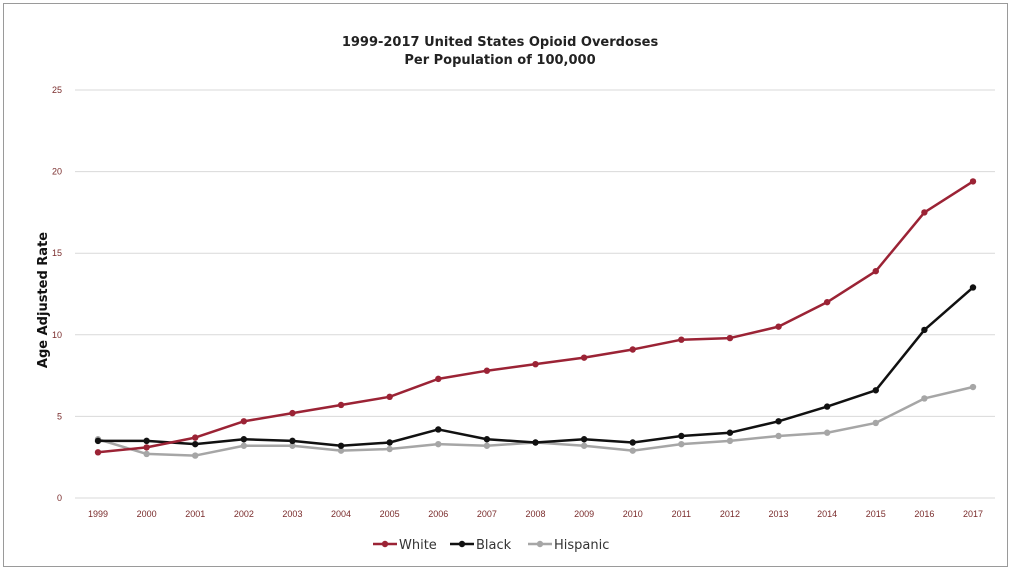  I want to click on x-tick-label: 2008, so click(535, 514).